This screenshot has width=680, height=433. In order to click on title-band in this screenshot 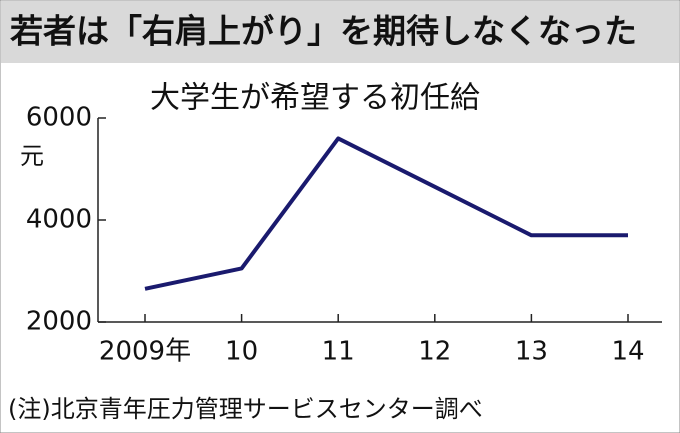, I will do `click(340, 32)`.